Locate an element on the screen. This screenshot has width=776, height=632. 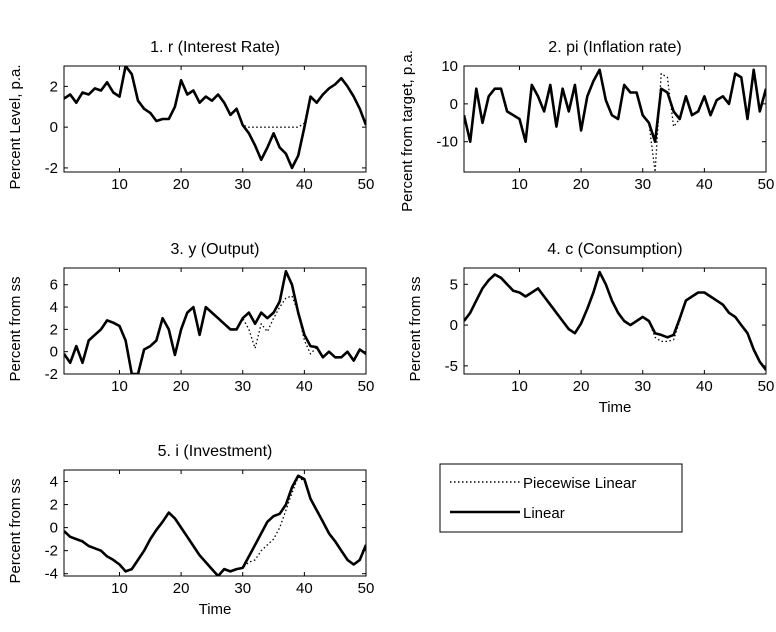
legend-label: Linear is located at coordinates (544, 513).